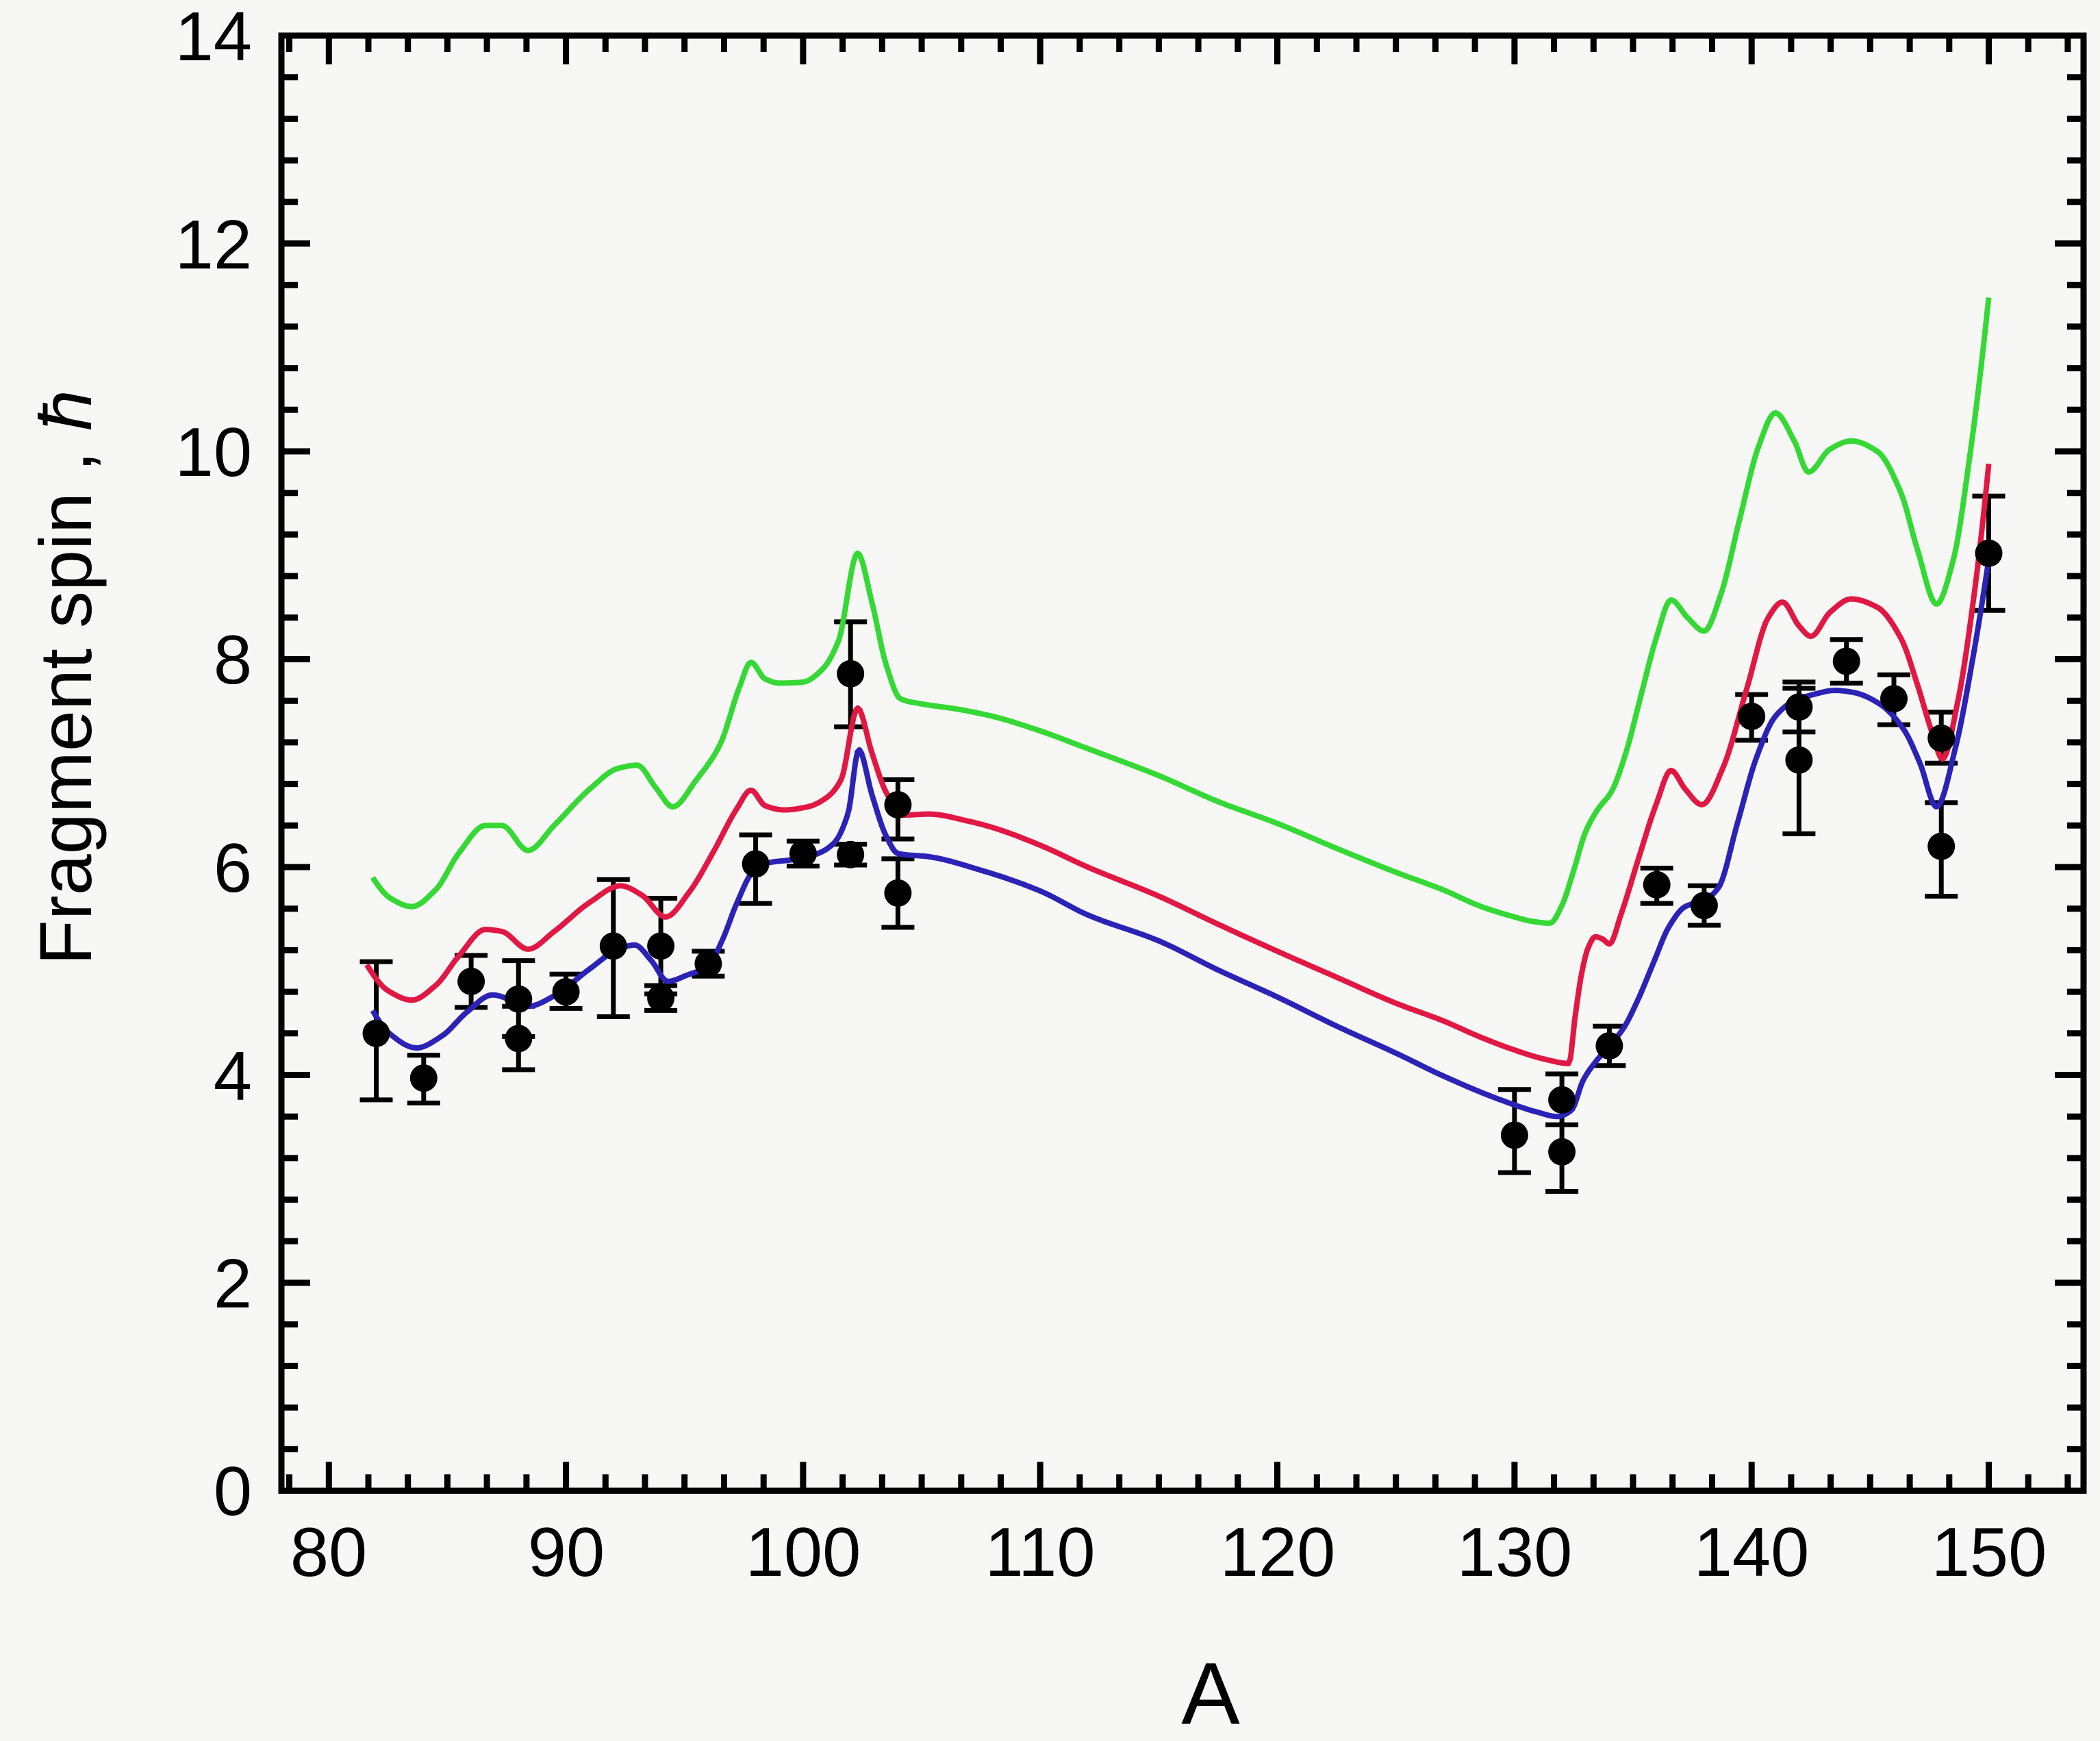 Image resolution: width=2100 pixels, height=1741 pixels. I want to click on svg-text: 2, so click(233, 1285).